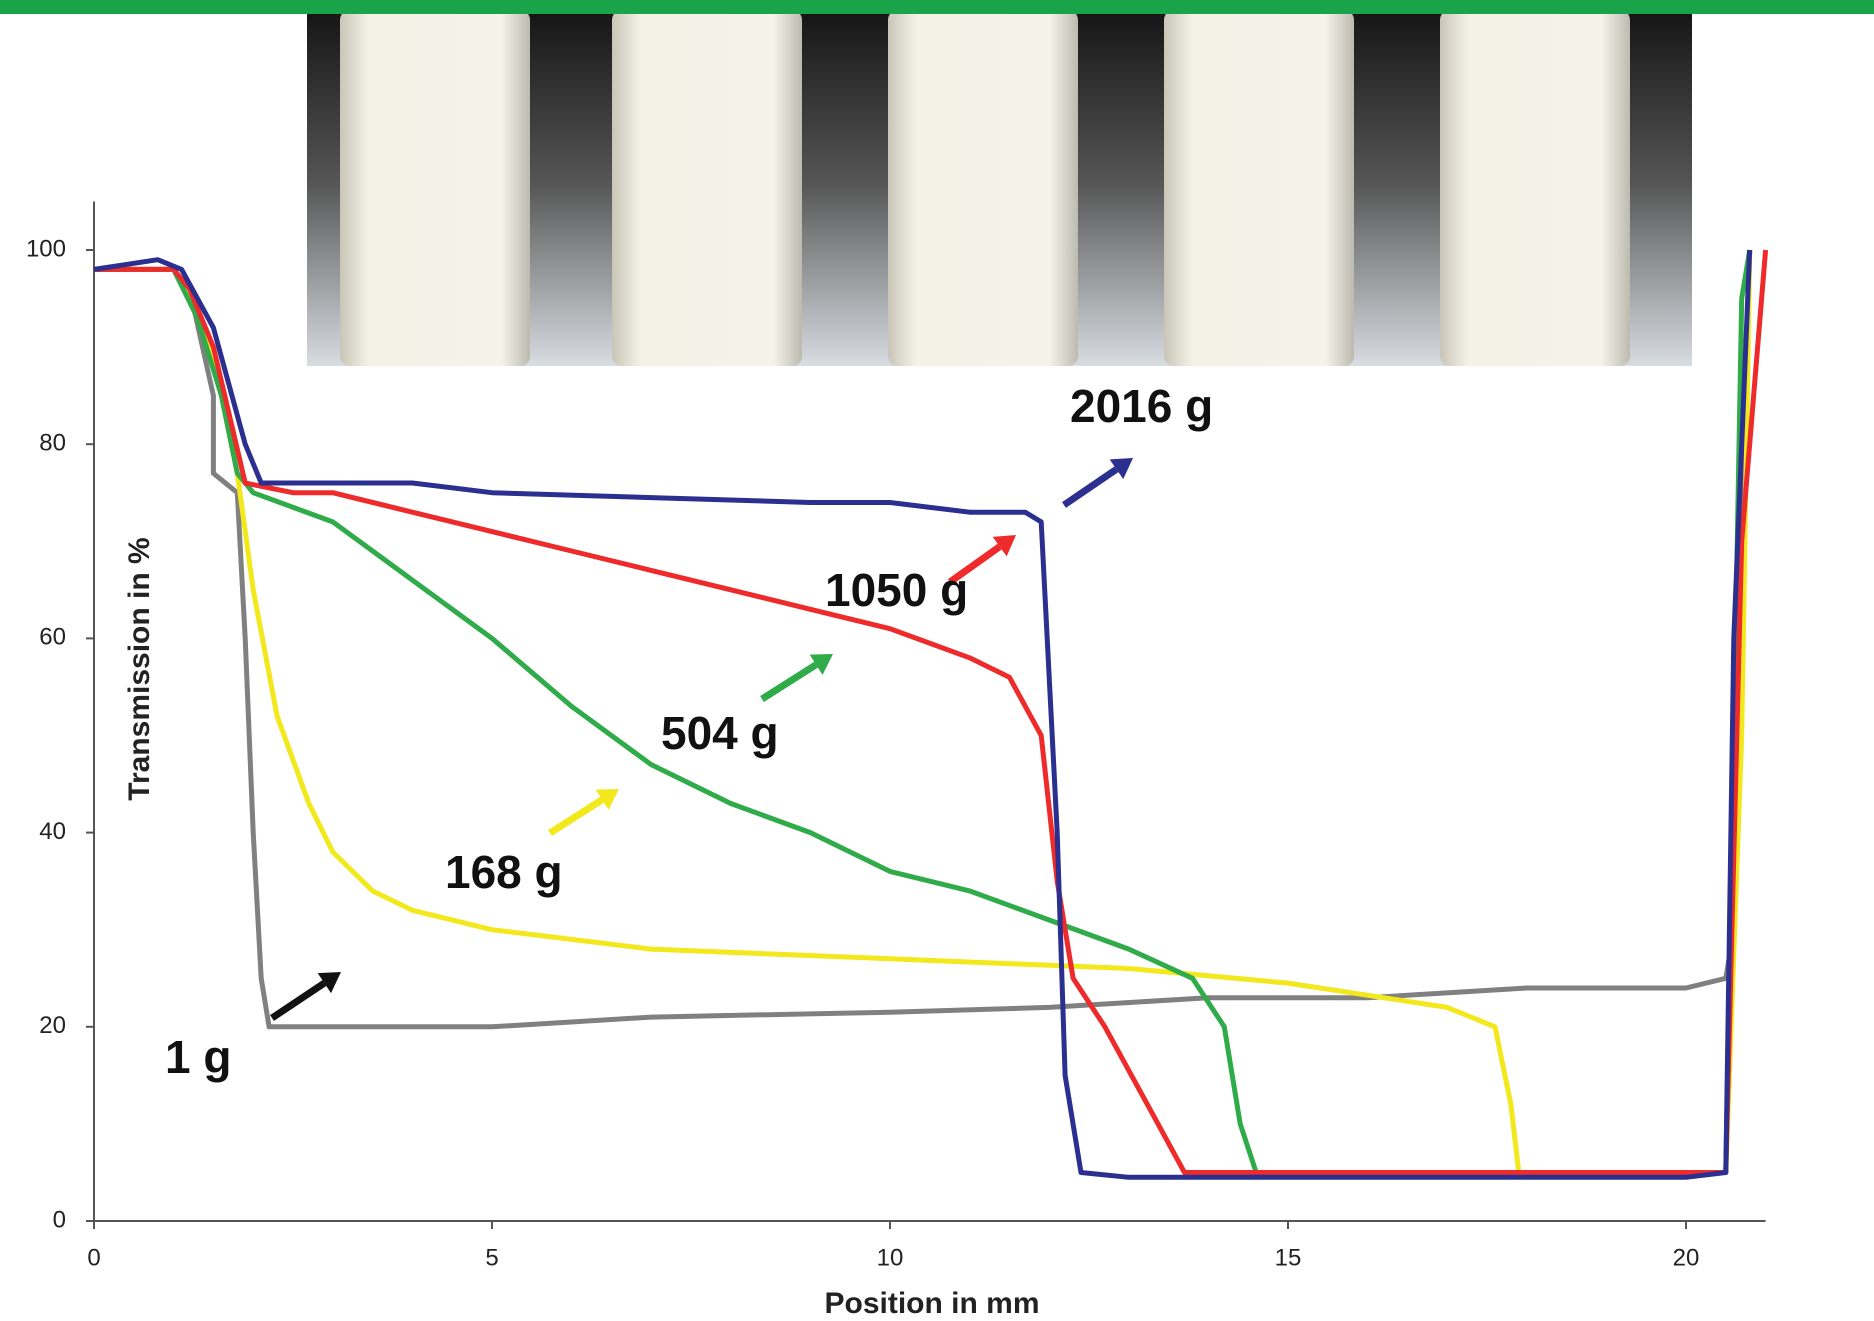 The image size is (1874, 1321). I want to click on y-tick-label: 0, so click(59, 1219).